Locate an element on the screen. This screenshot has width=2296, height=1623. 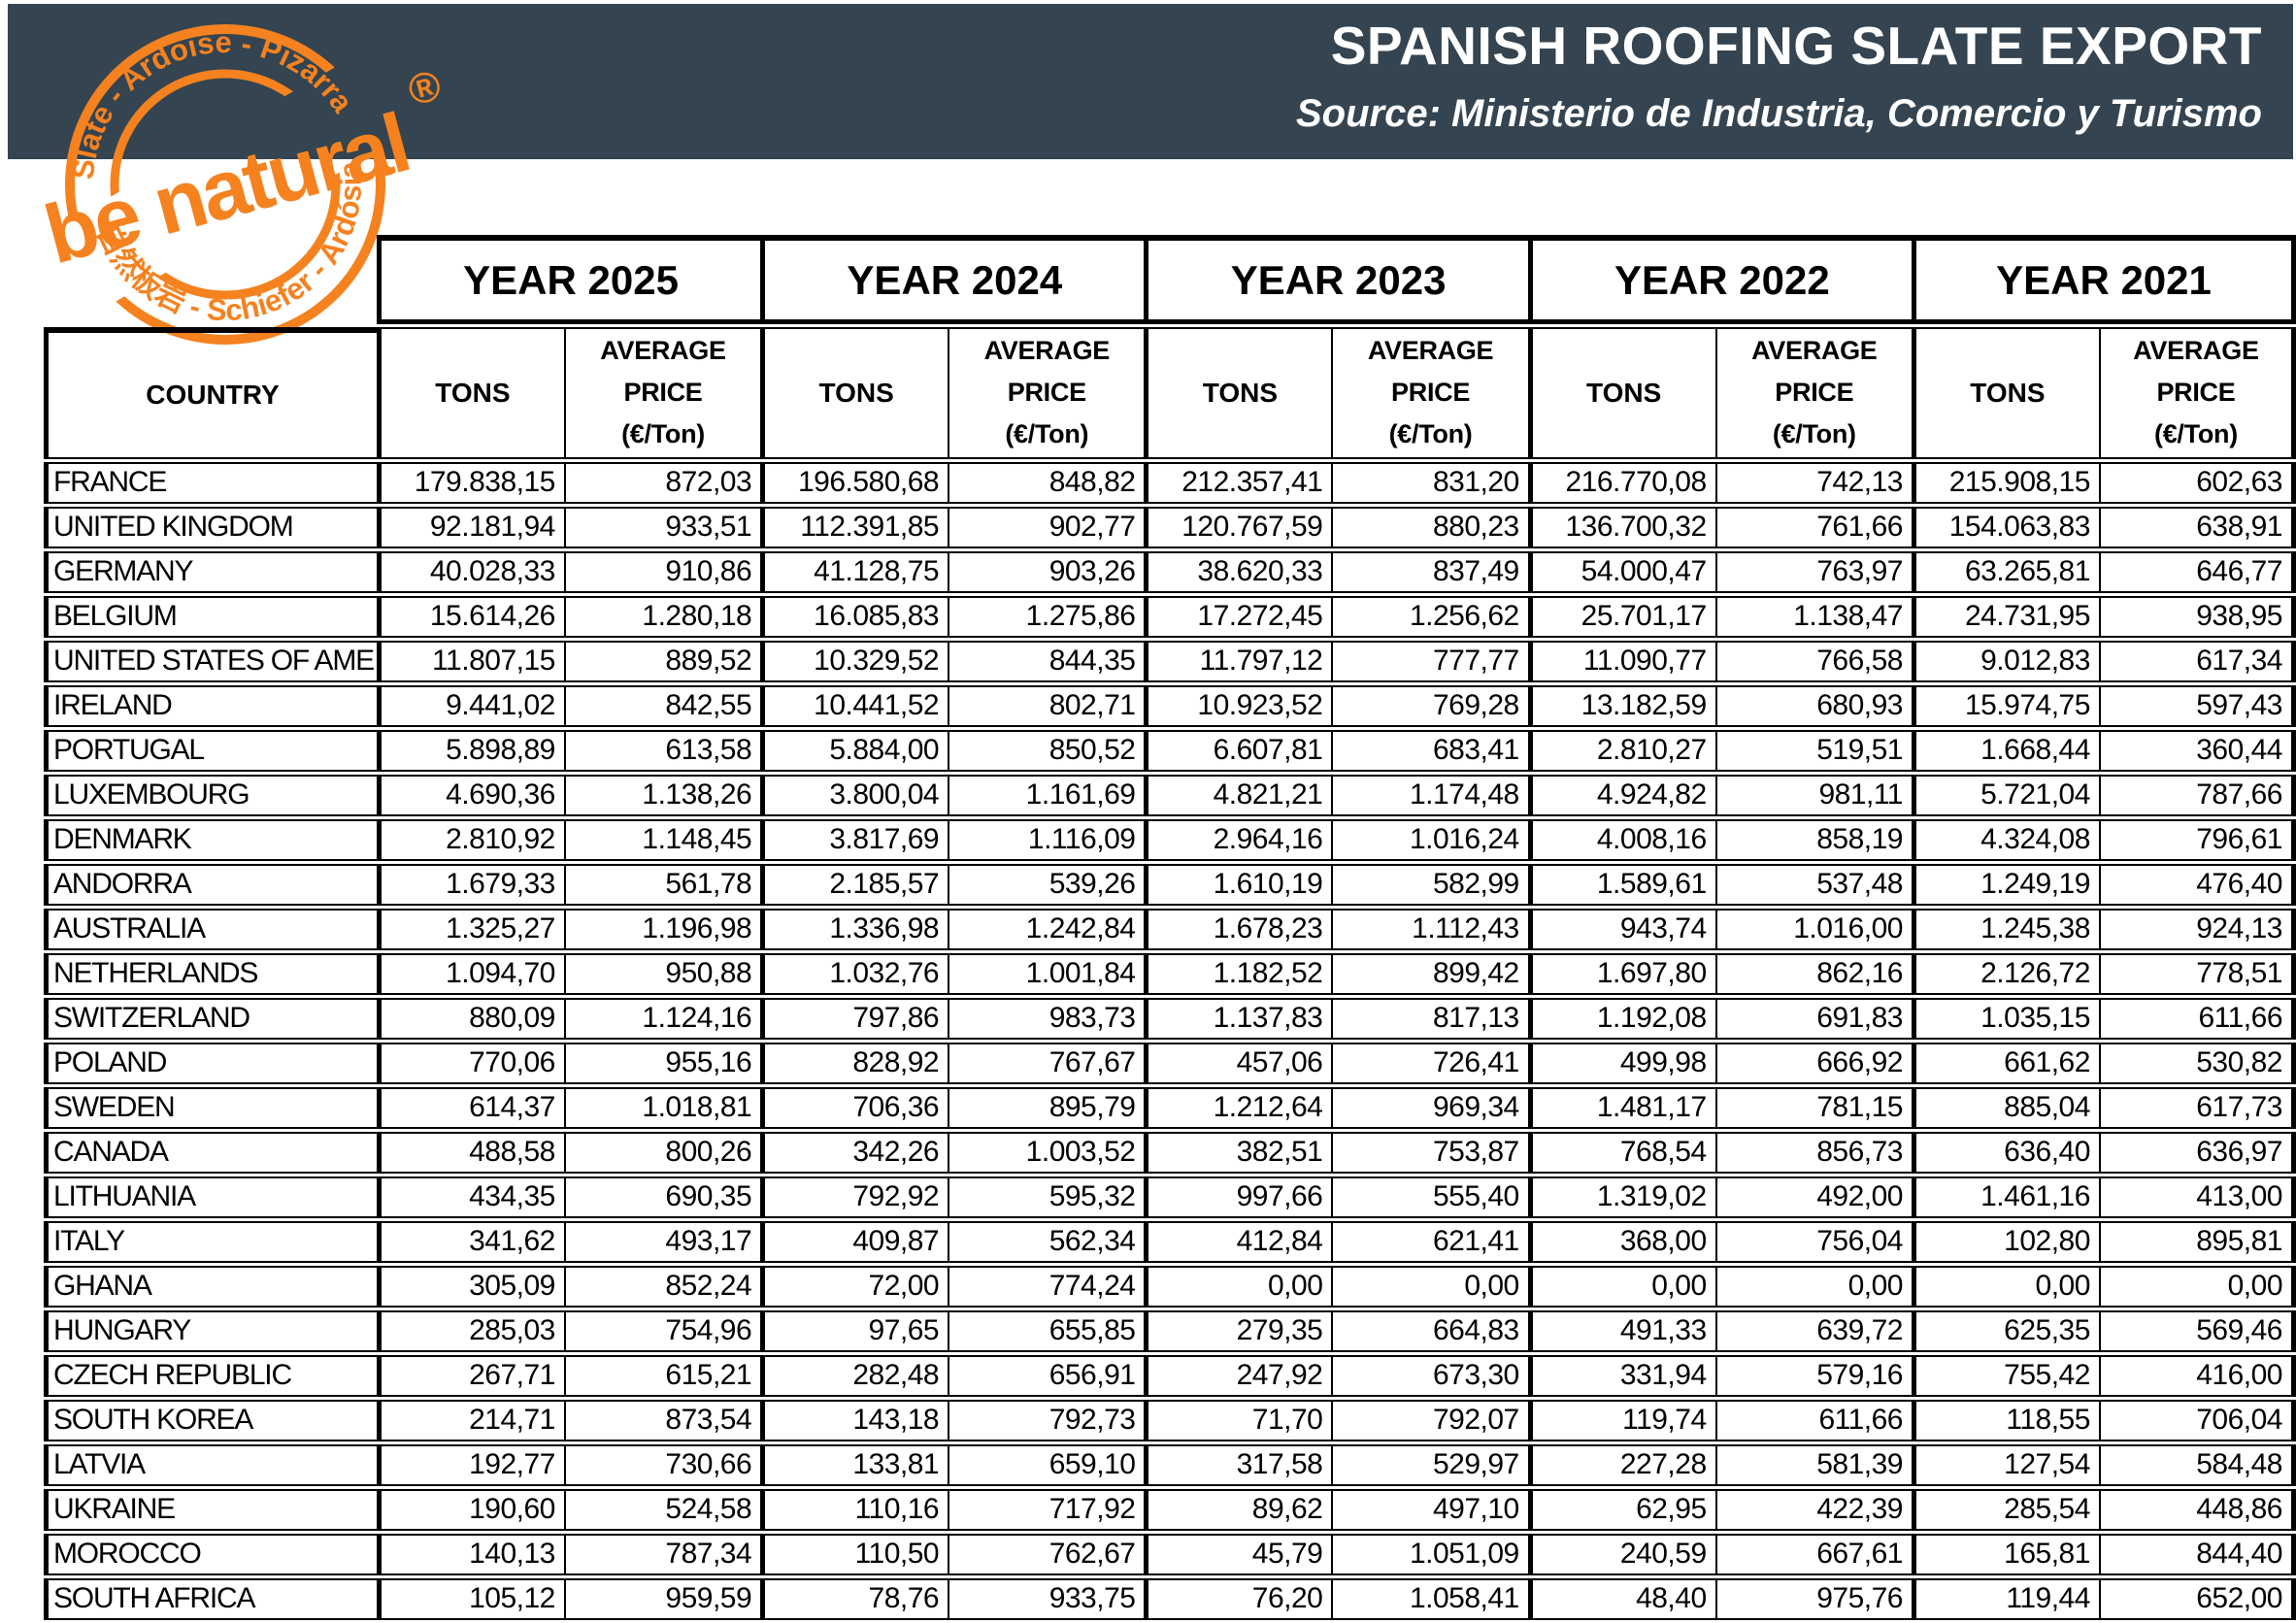
tons-2021-cell: 127,54 is located at coordinates (2005, 1465).